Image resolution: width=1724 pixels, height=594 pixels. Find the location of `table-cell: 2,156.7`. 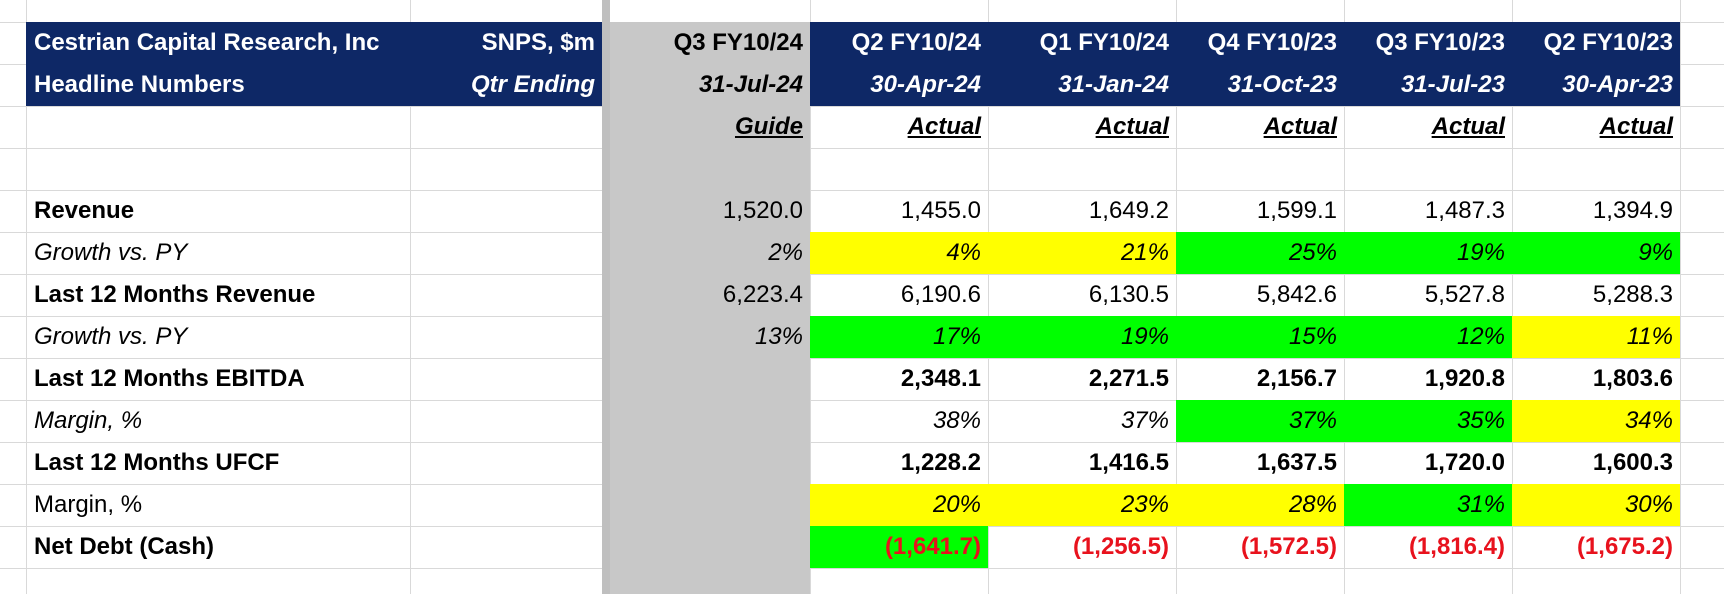

table-cell: 2,156.7 is located at coordinates (1296, 378).